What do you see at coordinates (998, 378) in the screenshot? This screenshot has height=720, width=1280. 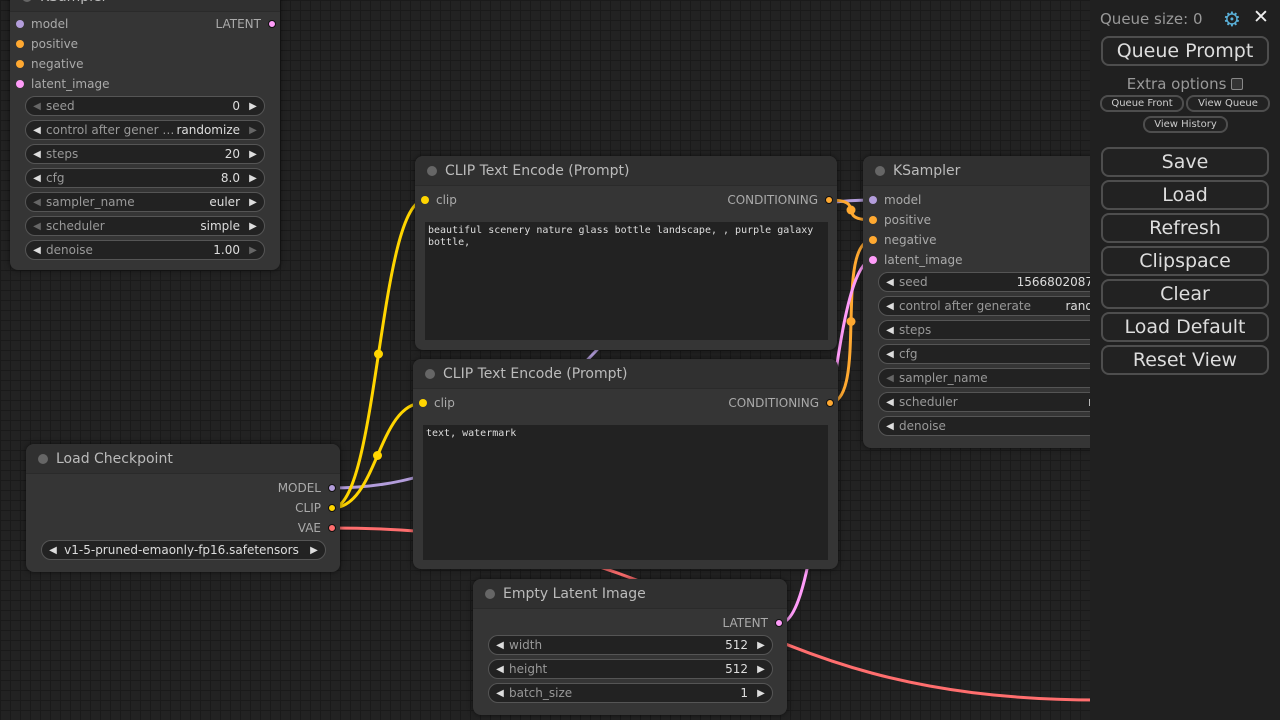 I see `widget-sampler_name: ◀sampler_name▶` at bounding box center [998, 378].